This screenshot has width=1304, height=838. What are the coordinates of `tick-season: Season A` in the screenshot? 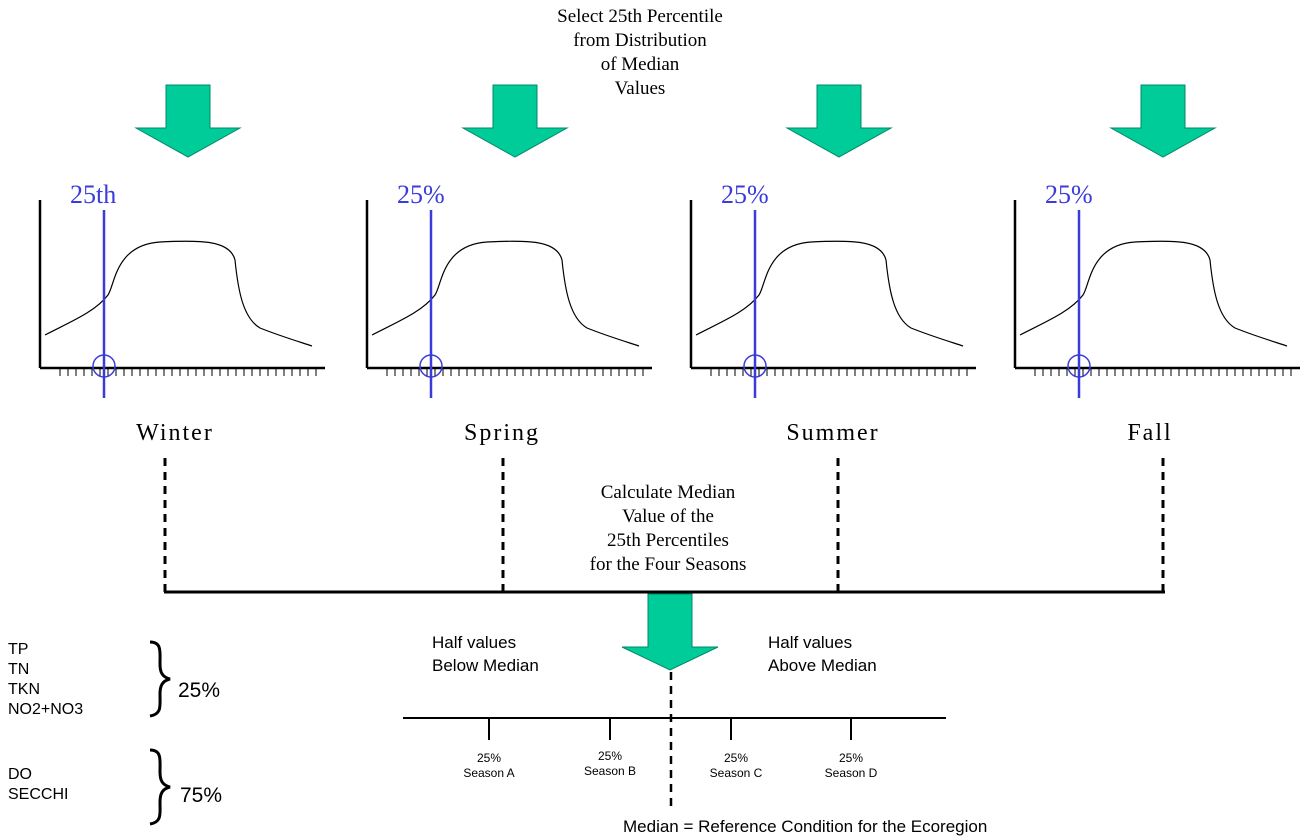 It's located at (488, 773).